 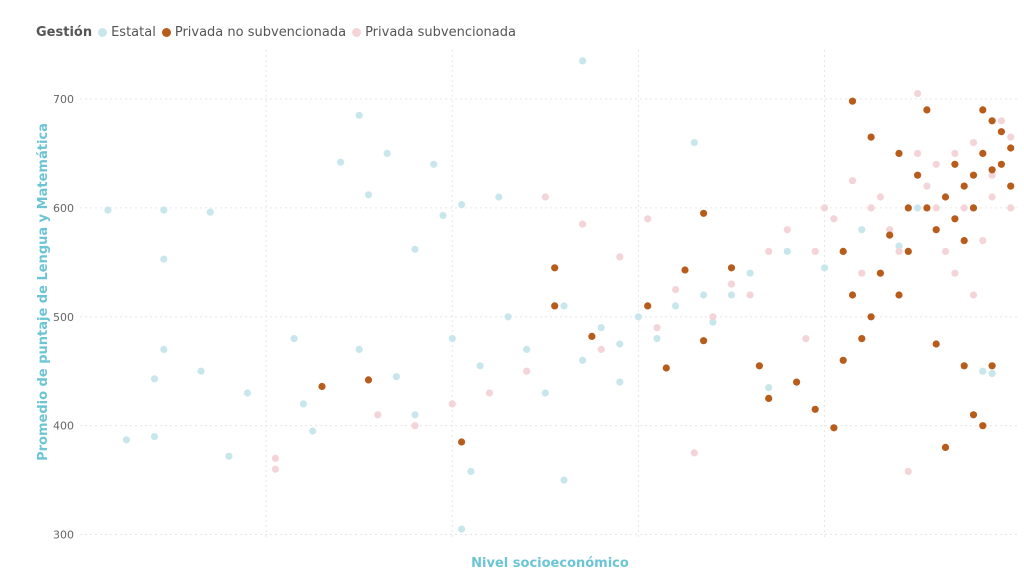 I want to click on legend-item-privada-subvencionada: Privada subvencionada, so click(x=434, y=32).